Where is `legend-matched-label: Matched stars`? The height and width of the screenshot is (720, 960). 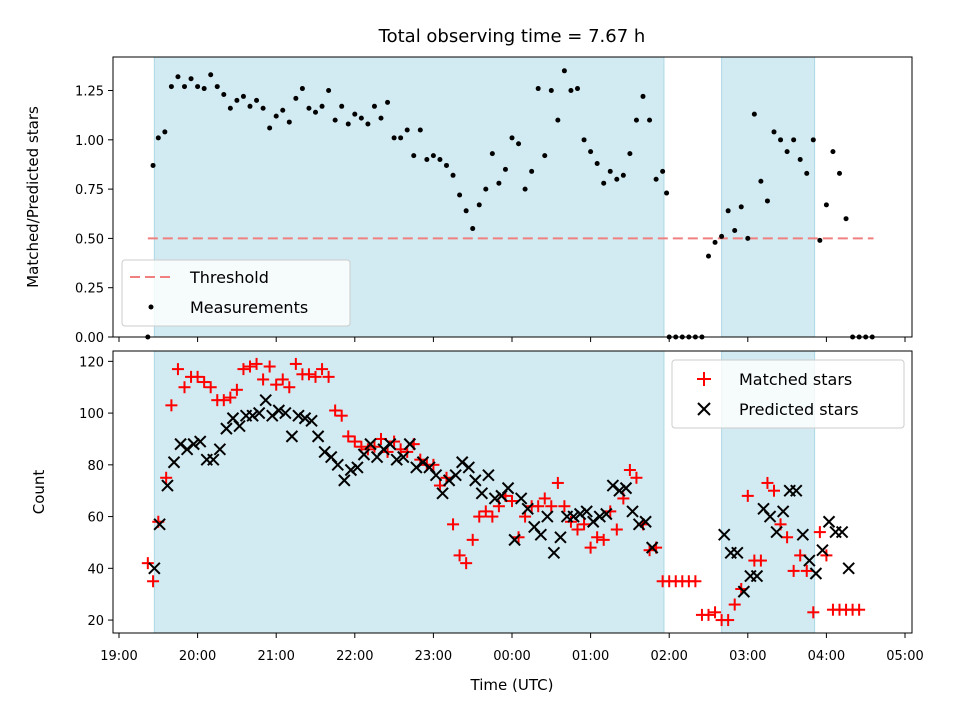 legend-matched-label: Matched stars is located at coordinates (795, 379).